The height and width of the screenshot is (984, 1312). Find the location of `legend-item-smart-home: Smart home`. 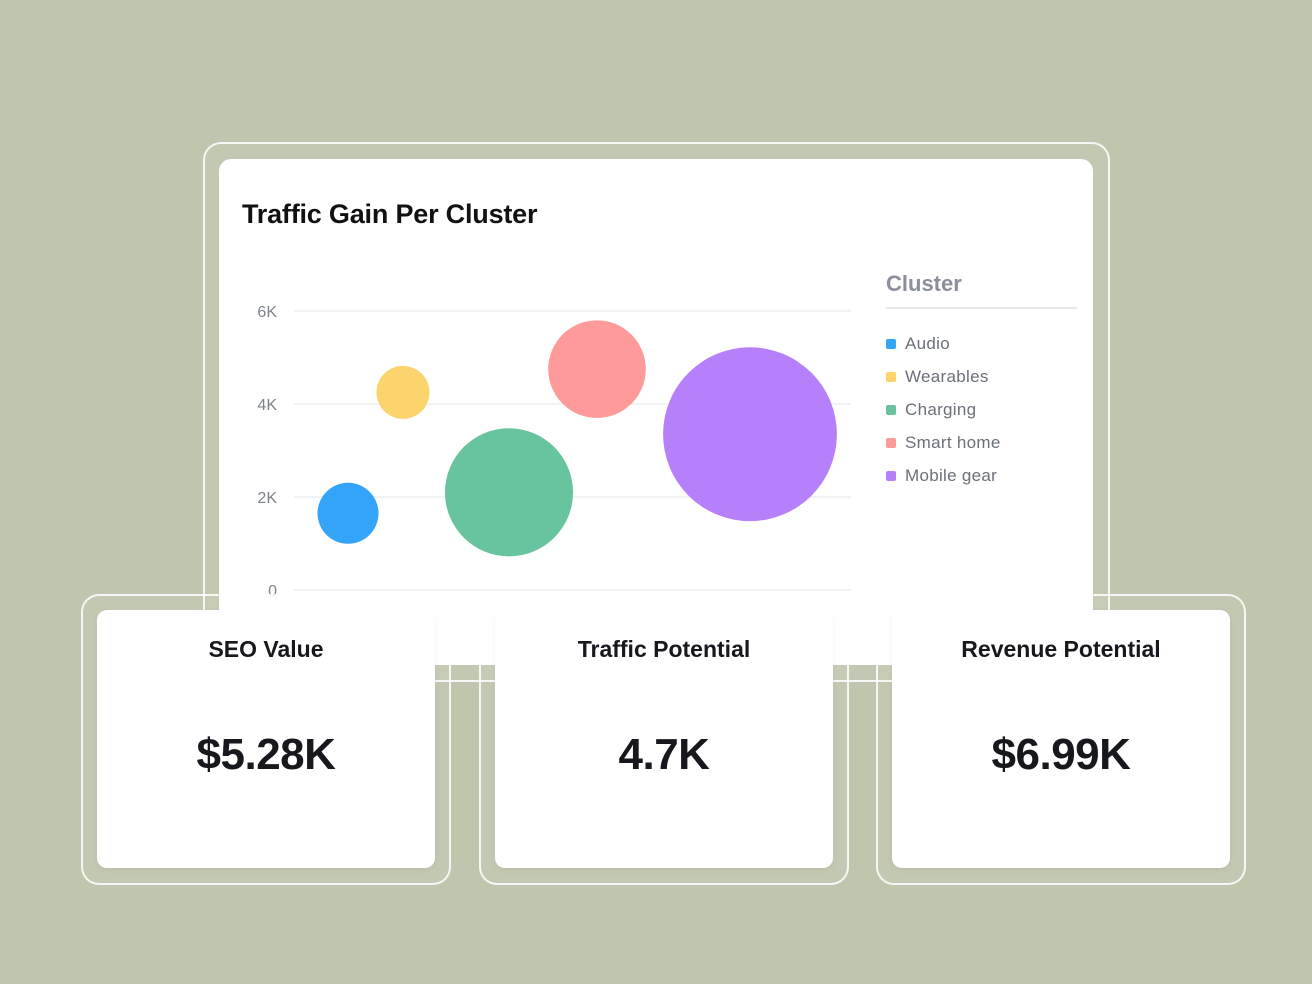

legend-item-smart-home: Smart home is located at coordinates (981, 442).